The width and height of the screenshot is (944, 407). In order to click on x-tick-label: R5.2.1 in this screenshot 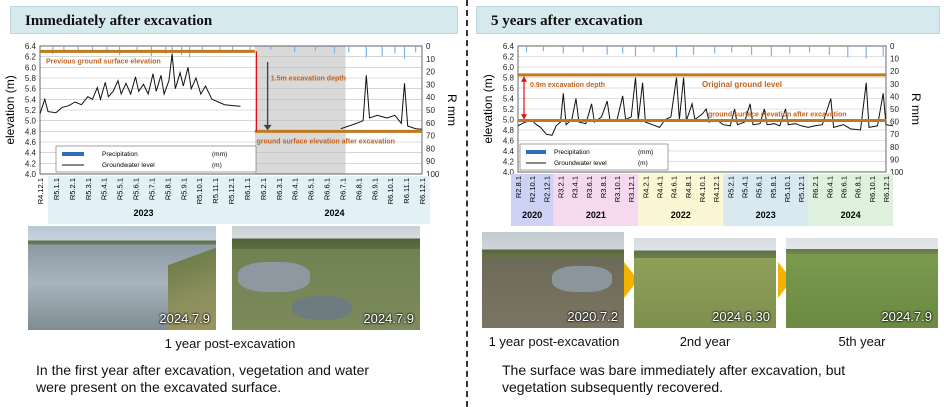, I will do `click(72, 189)`.